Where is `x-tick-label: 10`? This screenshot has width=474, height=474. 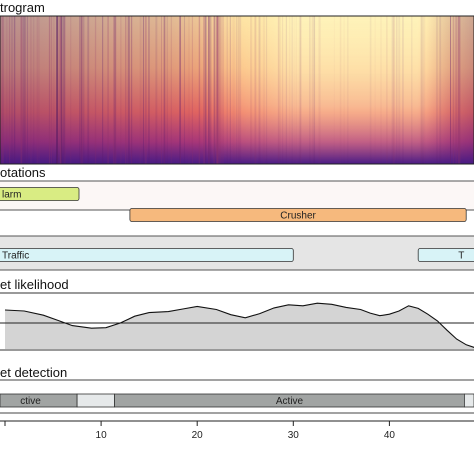
x-tick-label: 10 is located at coordinates (102, 435).